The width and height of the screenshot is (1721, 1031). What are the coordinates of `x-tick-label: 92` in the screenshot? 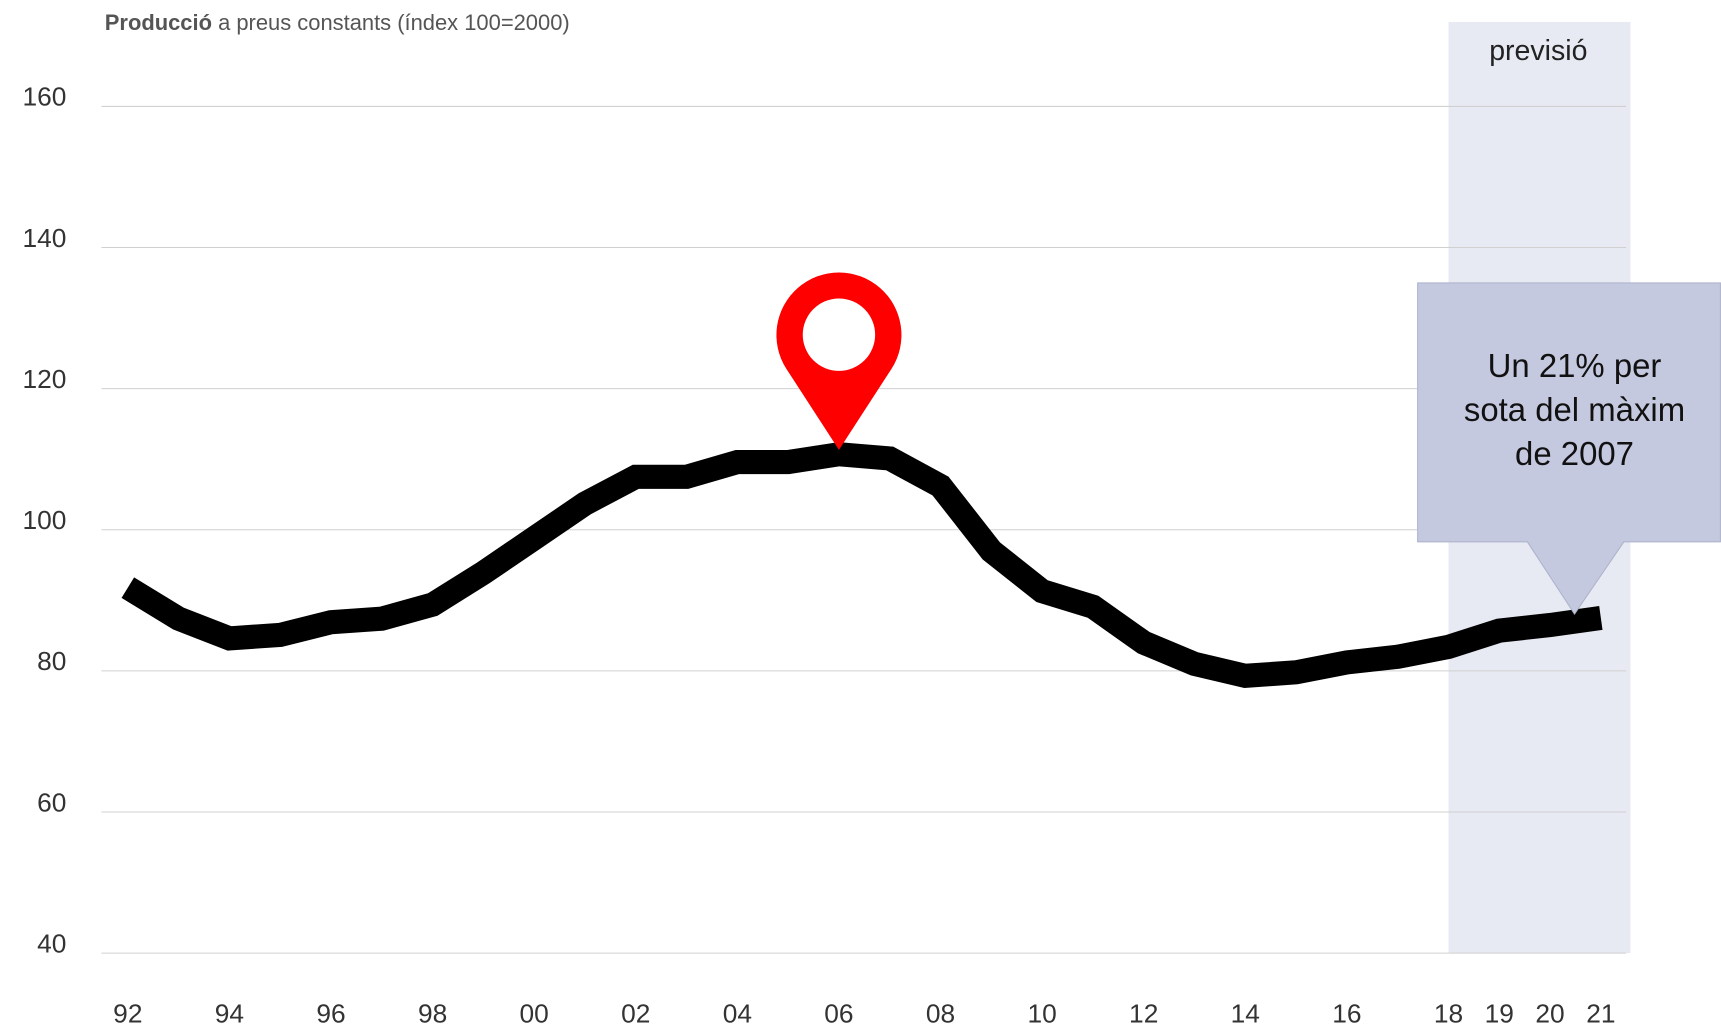 It's located at (127, 1014).